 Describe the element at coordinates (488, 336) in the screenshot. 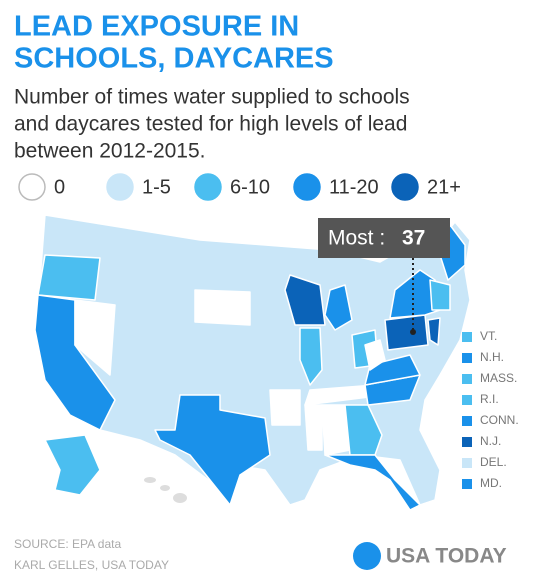

I see `state-label: VT.` at that location.